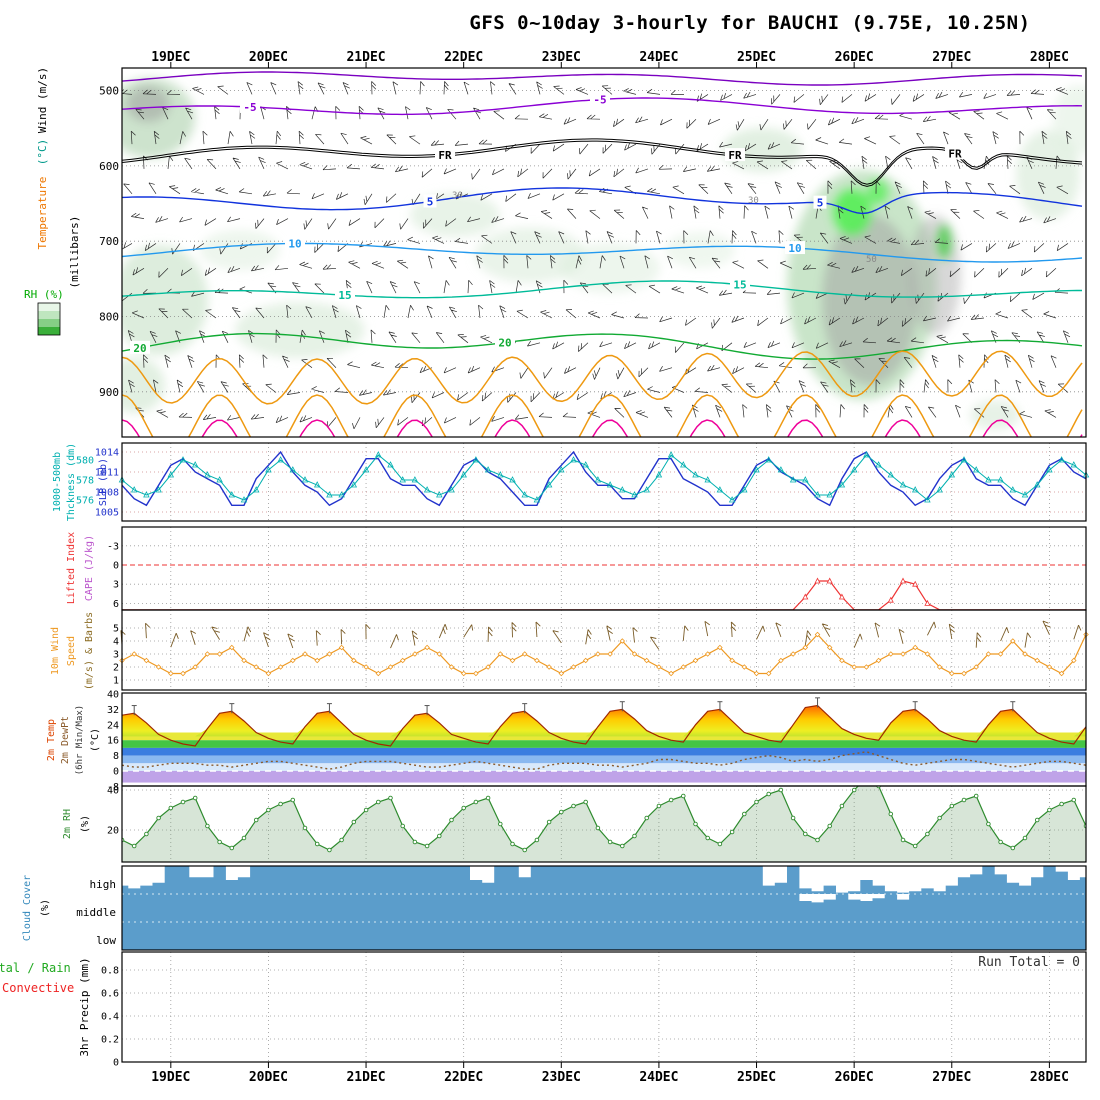 The height and width of the screenshot is (1100, 1100). Describe the element at coordinates (170, 57) in the screenshot. I see `text-el: 19DEC` at that location.